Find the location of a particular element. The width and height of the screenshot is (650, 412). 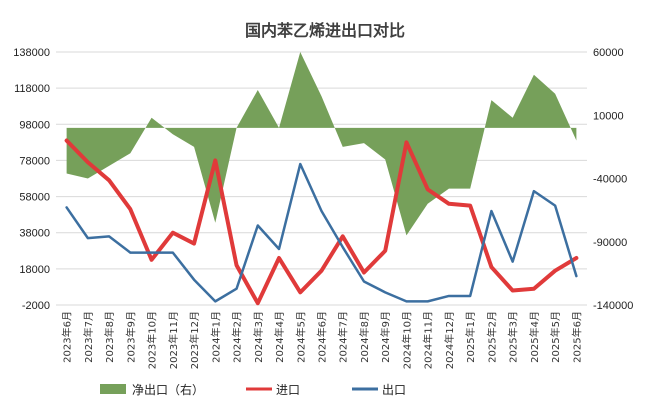

category-label-6: 2023年12月 is located at coordinates (194, 340).